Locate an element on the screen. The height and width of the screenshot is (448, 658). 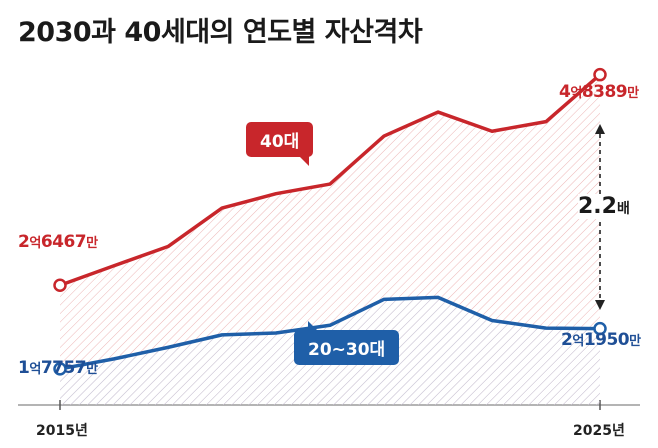
series-label-40s: 40대 is located at coordinates (280, 144).